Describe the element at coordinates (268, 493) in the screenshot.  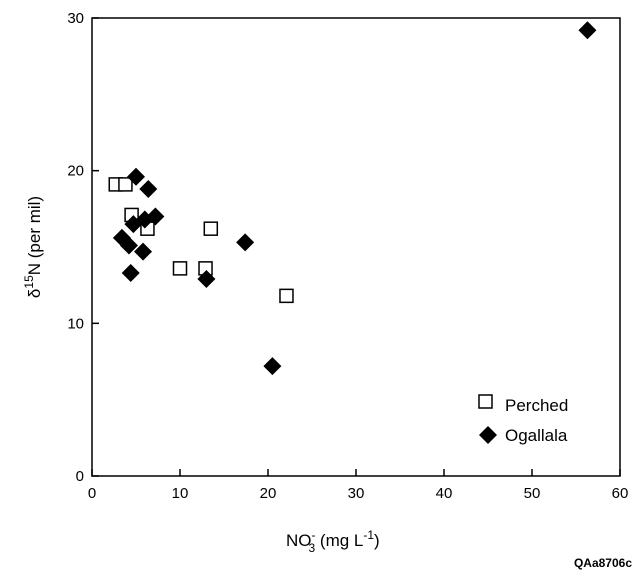
I see `x-tick-label: 20` at that location.